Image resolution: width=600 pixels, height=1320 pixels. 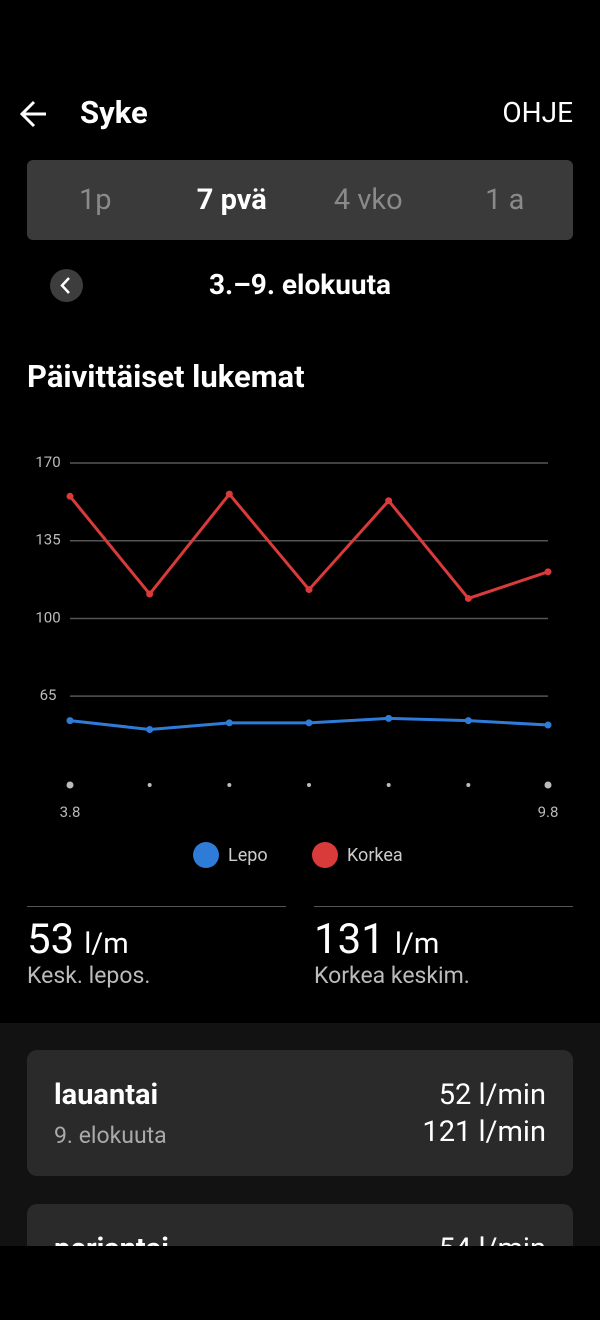 What do you see at coordinates (47, 540) in the screenshot?
I see `y-tick-label: 135` at bounding box center [47, 540].